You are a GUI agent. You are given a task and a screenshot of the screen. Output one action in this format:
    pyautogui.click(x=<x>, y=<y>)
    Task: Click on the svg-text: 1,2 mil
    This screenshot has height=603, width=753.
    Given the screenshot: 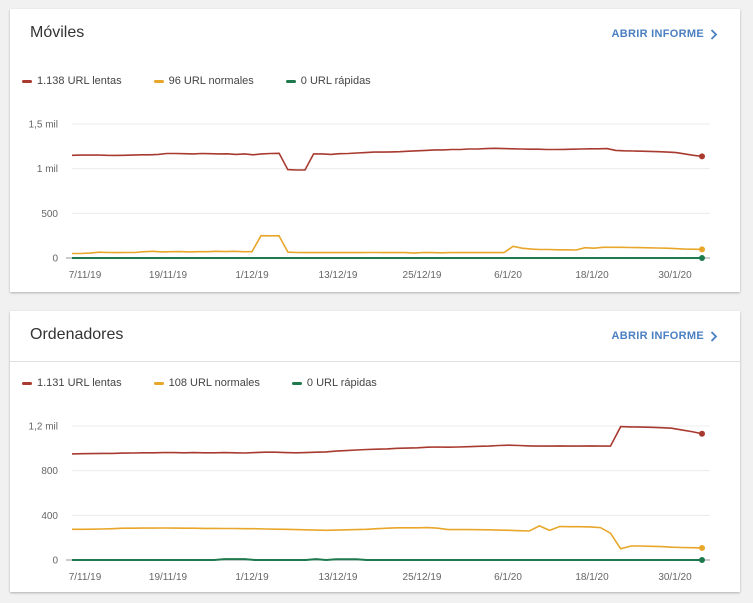 What is the action you would take?
    pyautogui.click(x=43, y=427)
    